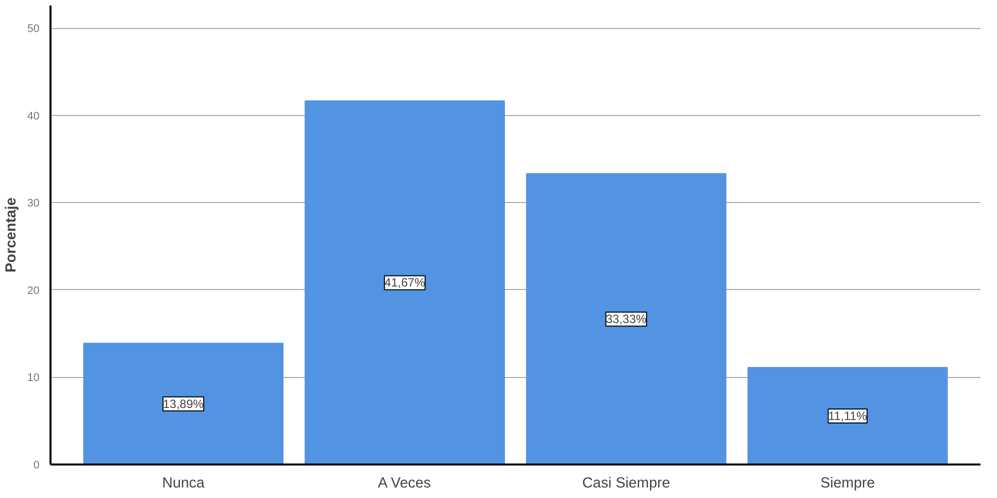 Image resolution: width=997 pixels, height=498 pixels. What do you see at coordinates (11, 235) in the screenshot?
I see `y-axis-title: Porcentaje` at bounding box center [11, 235].